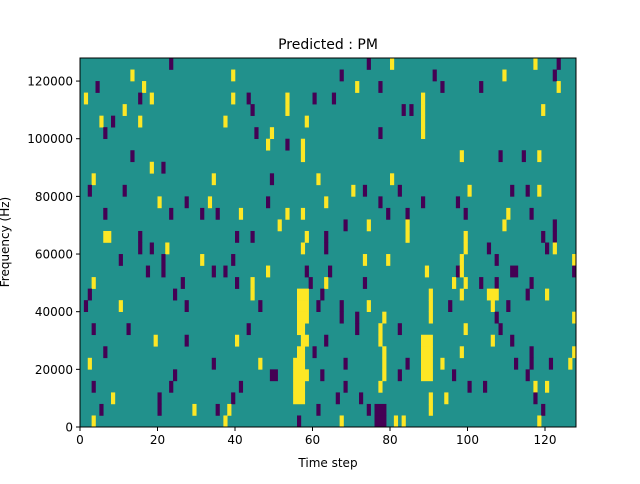 The width and height of the screenshot is (640, 484). I want to click on x-tick-label: 20, so click(157, 440).